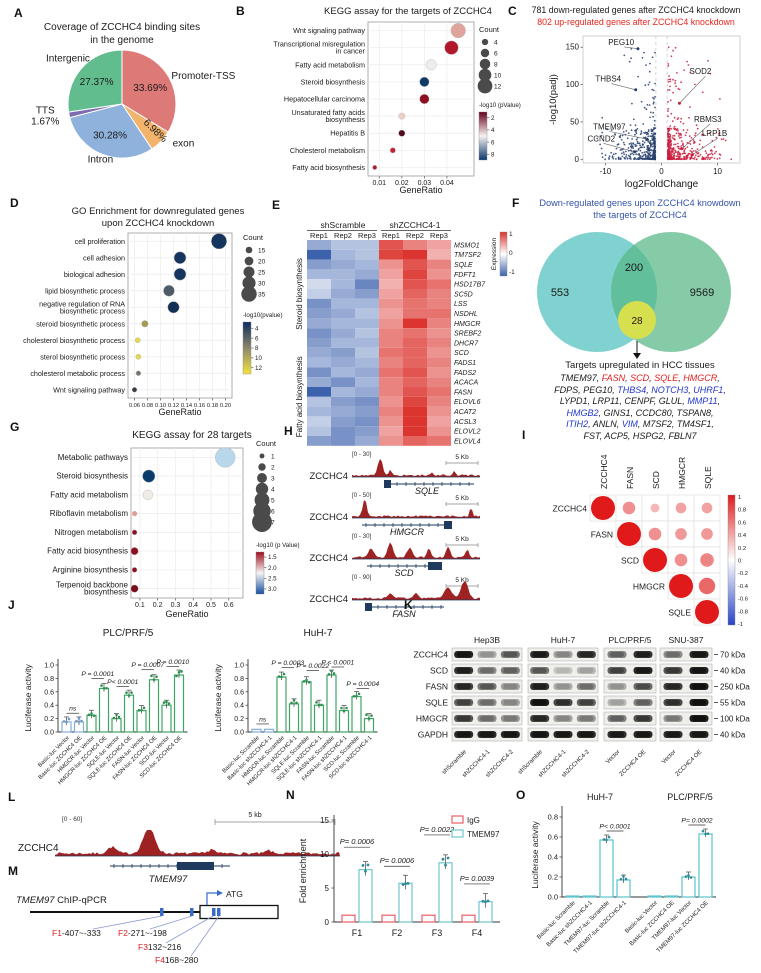 The image size is (761, 973). I want to click on panel-a-title-2: in the genome, so click(122, 40).